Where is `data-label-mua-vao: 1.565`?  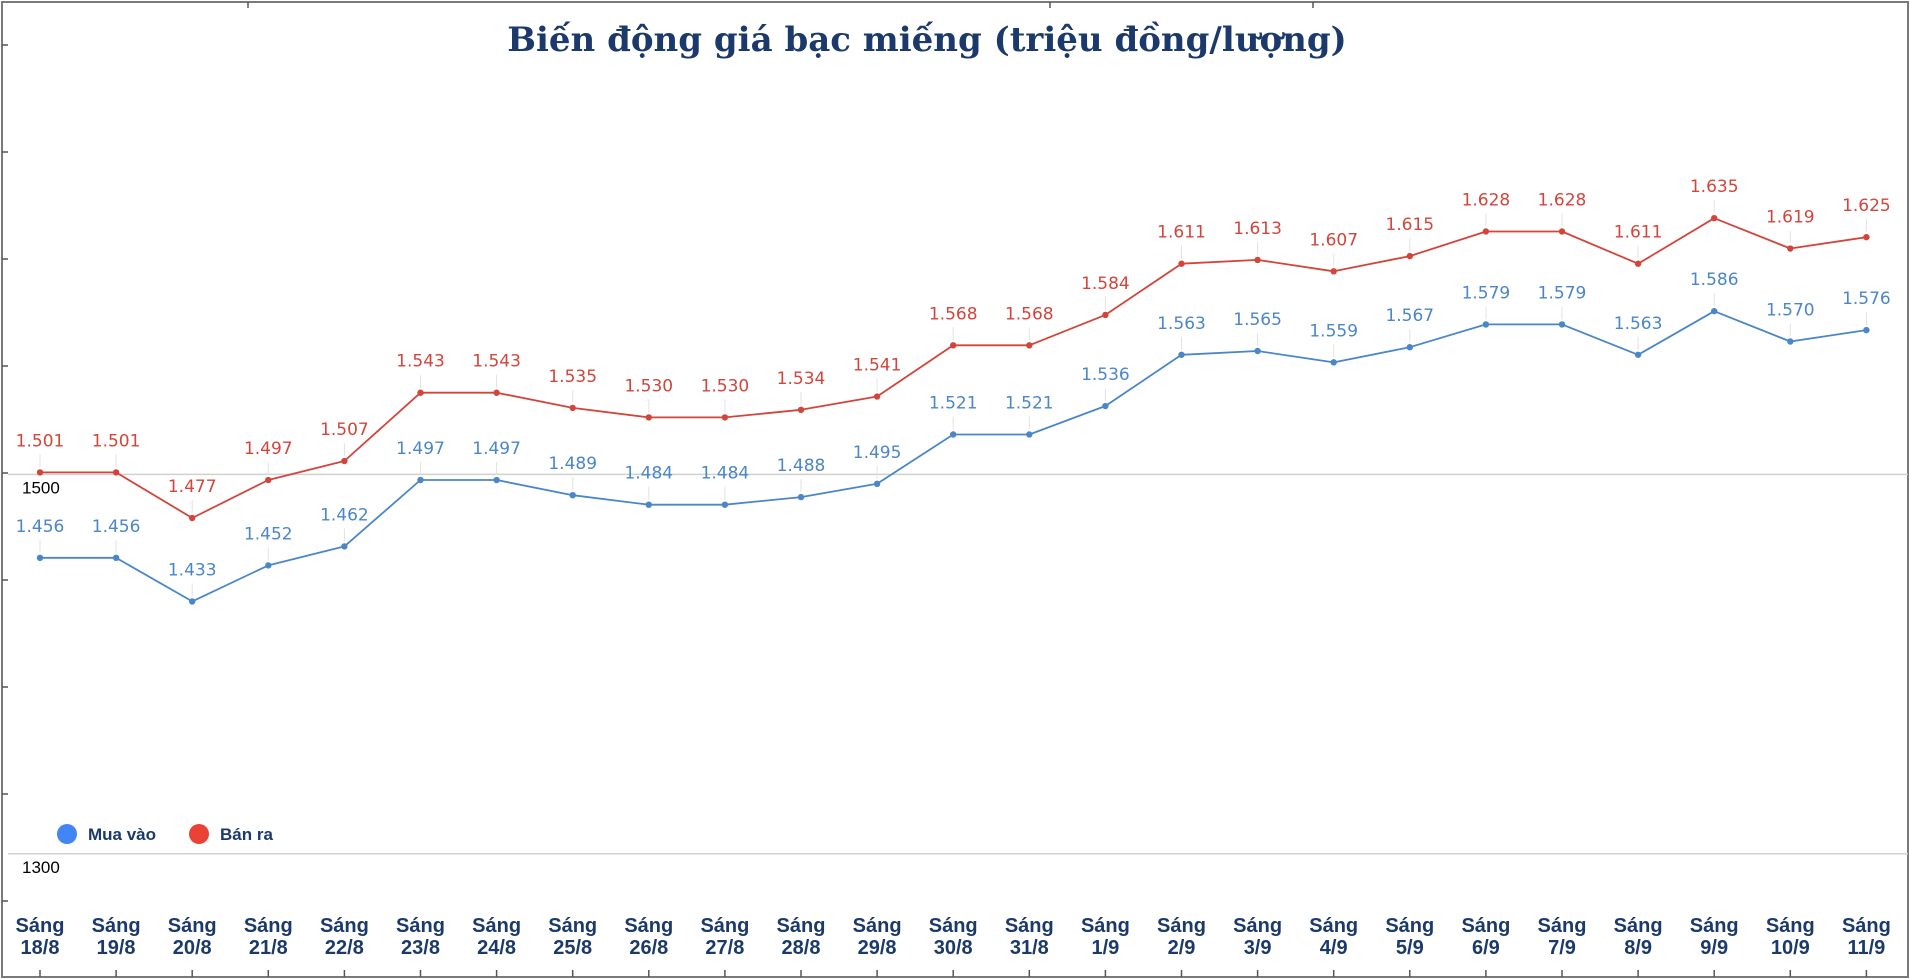
data-label-mua-vao: 1.565 is located at coordinates (1257, 320).